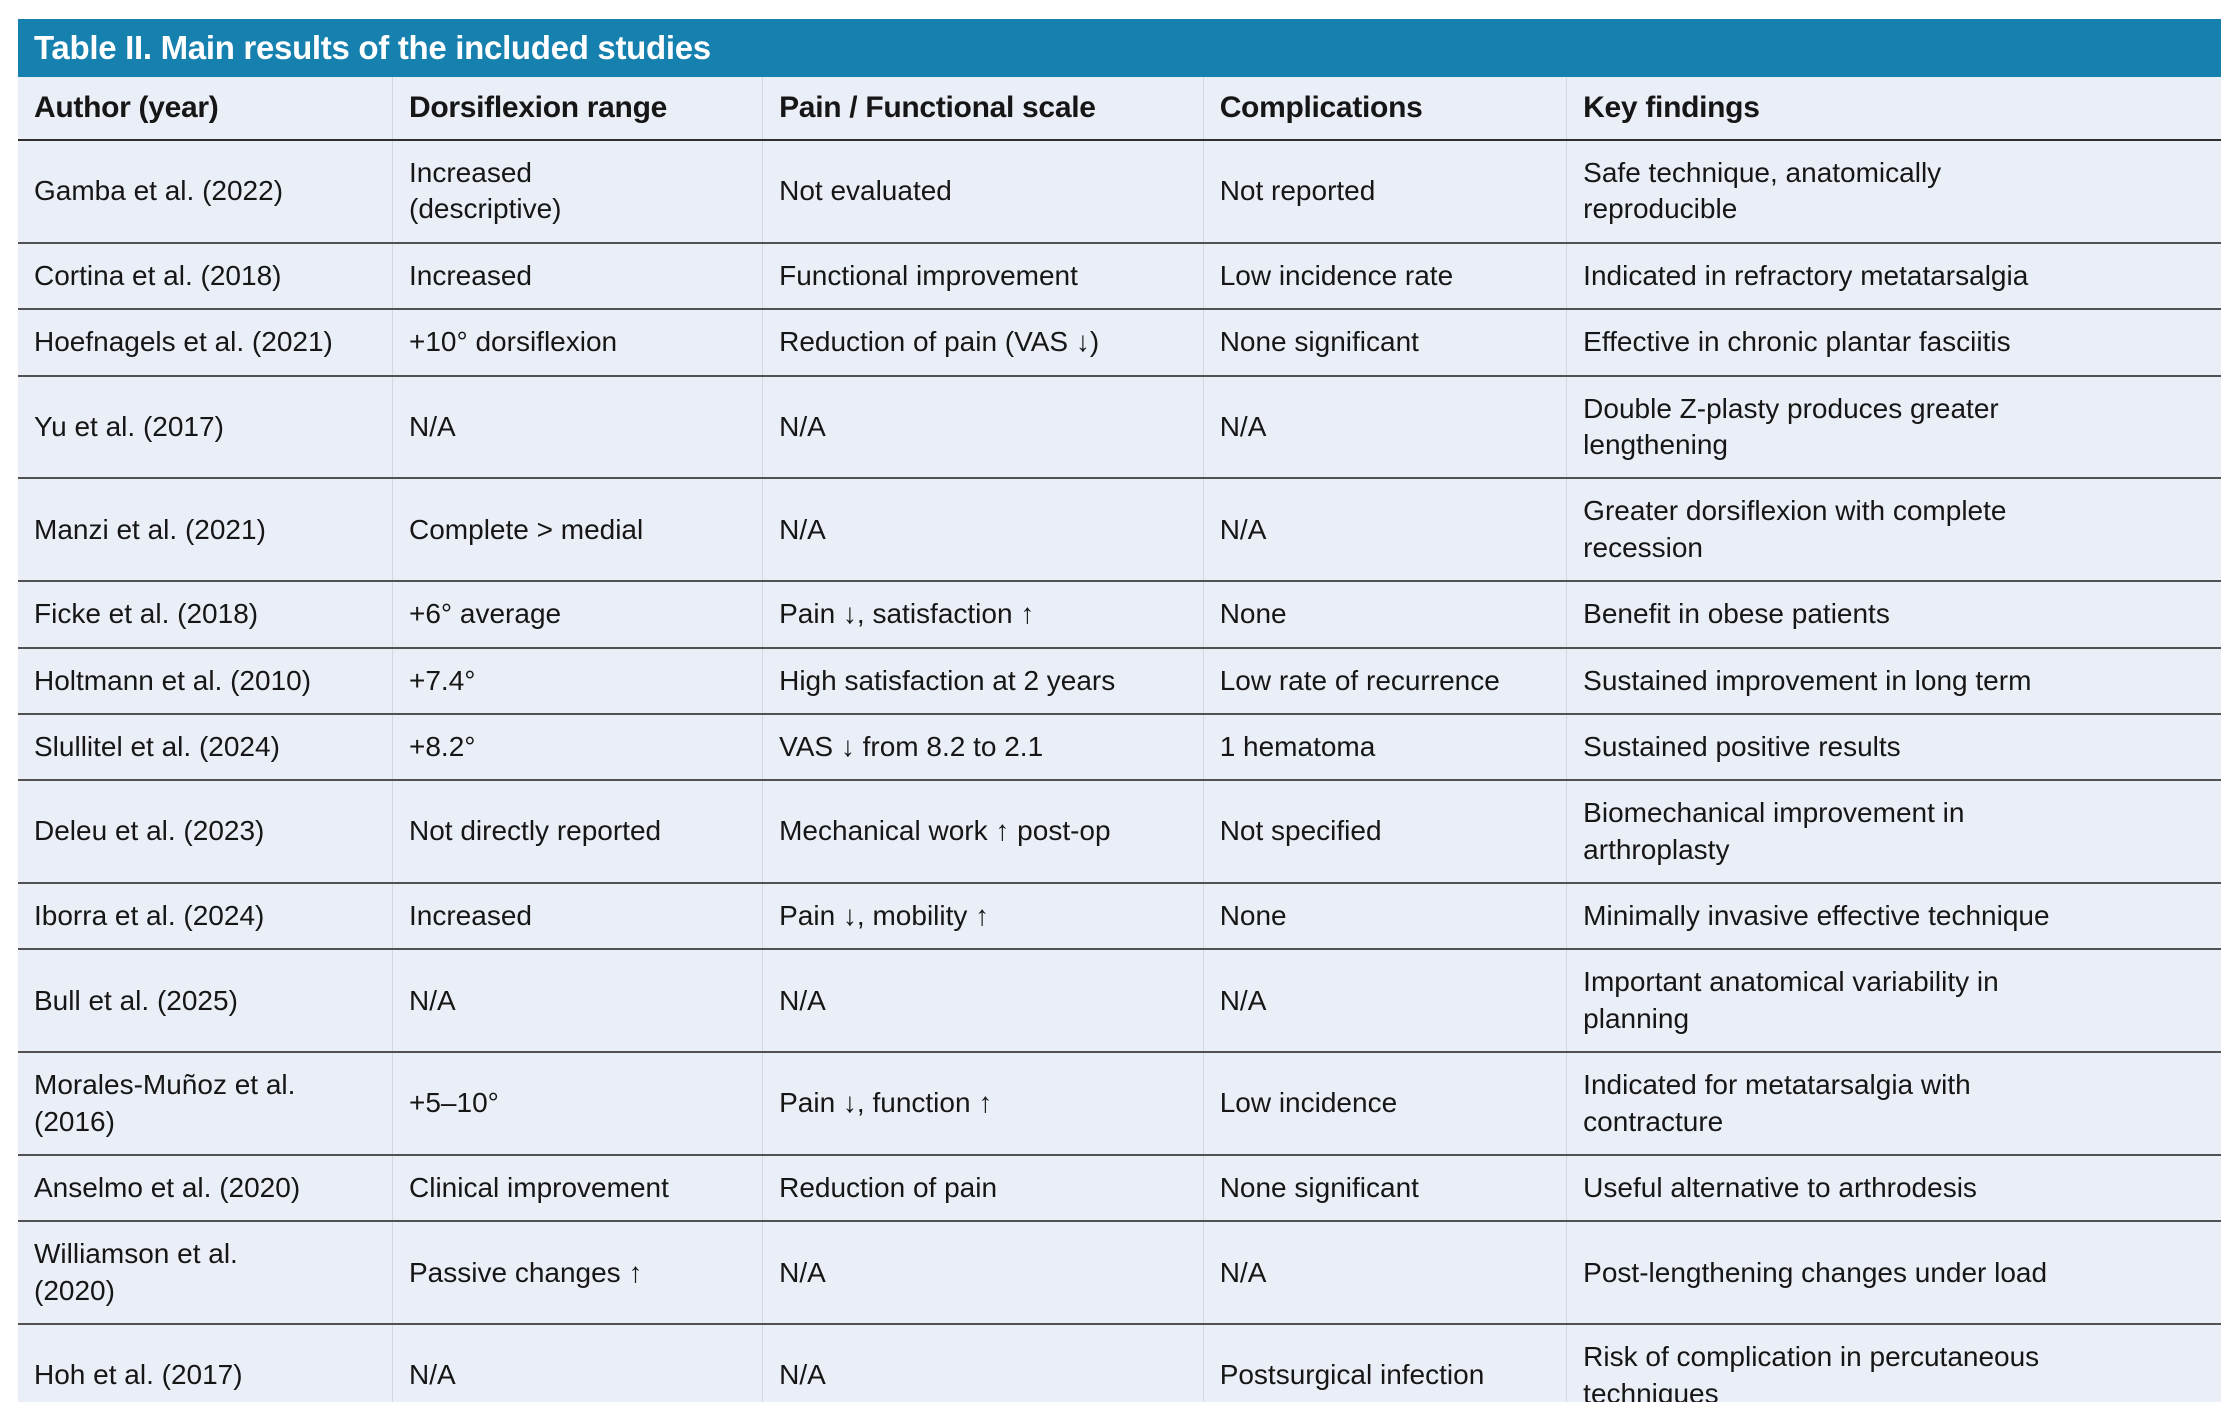  Describe the element at coordinates (983, 615) in the screenshot. I see `cell-pain-functional-scale: Pain ↓, satisfaction ↑` at that location.